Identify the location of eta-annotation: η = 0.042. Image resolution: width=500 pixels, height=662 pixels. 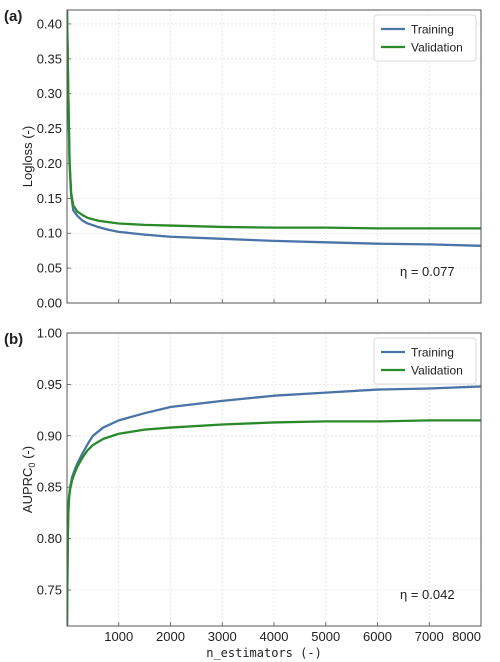
(427, 594).